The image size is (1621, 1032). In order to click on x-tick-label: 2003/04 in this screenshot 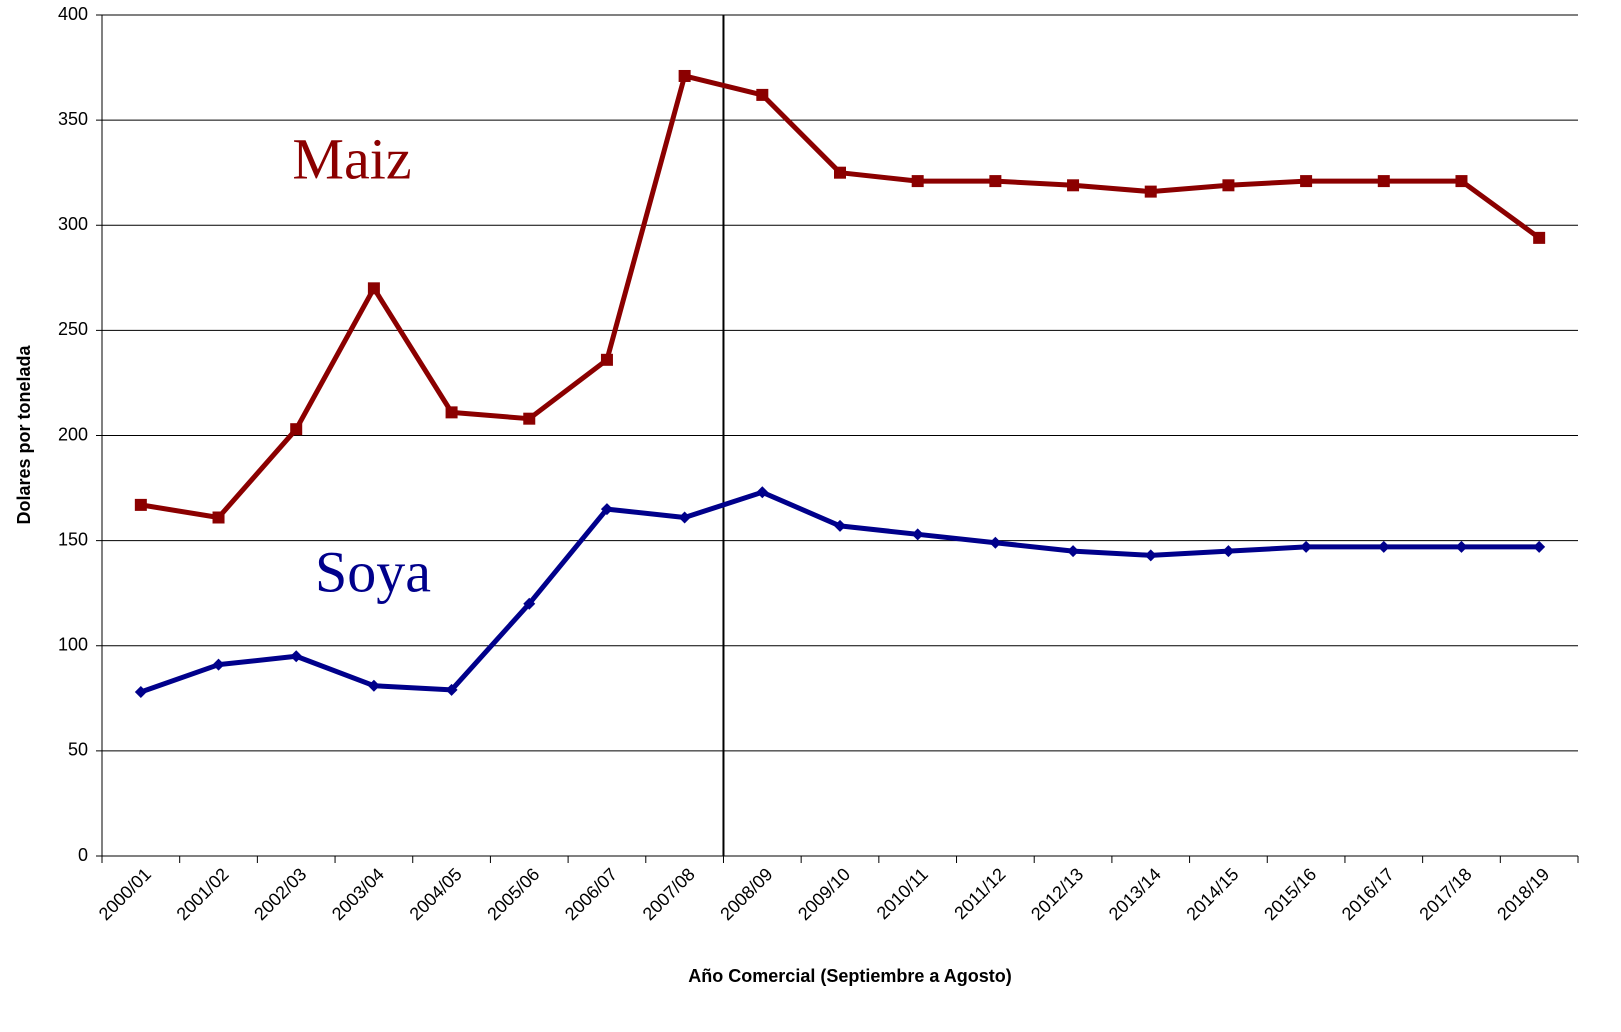, I will do `click(358, 894)`.